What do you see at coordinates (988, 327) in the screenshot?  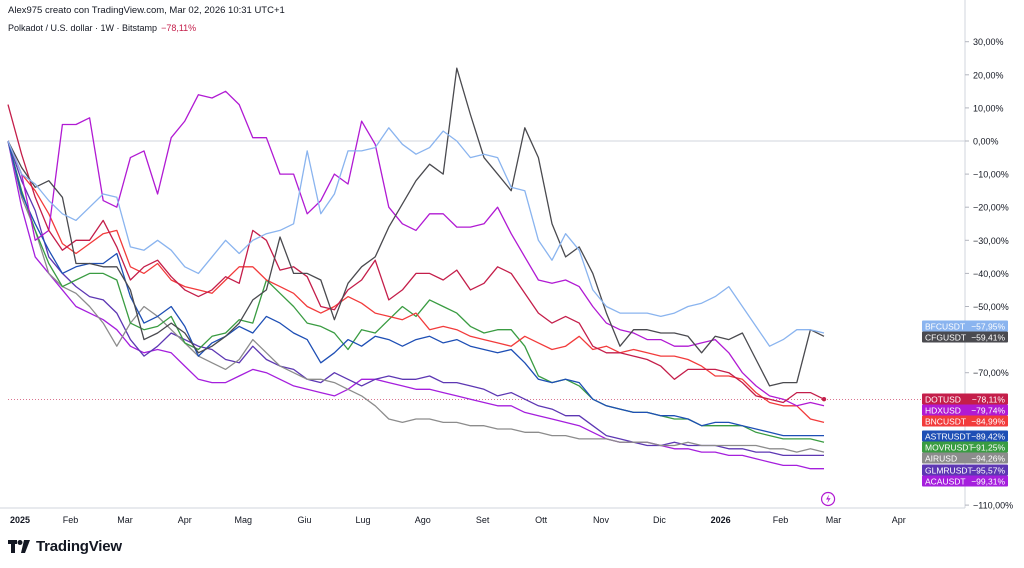 I see `price-label-value: −57,95%` at bounding box center [988, 327].